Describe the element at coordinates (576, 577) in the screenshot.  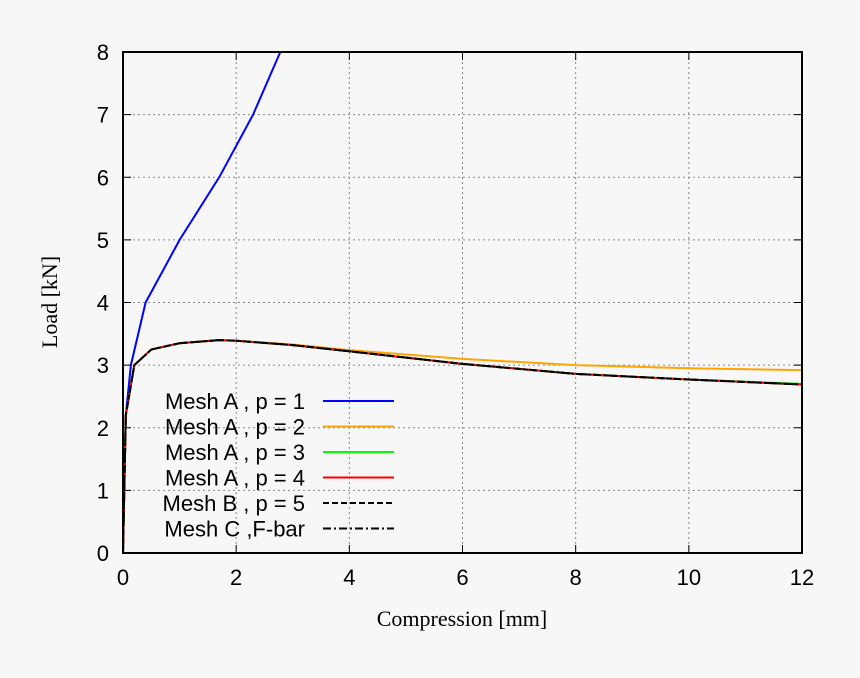
I see `x-tick-label: 8` at that location.